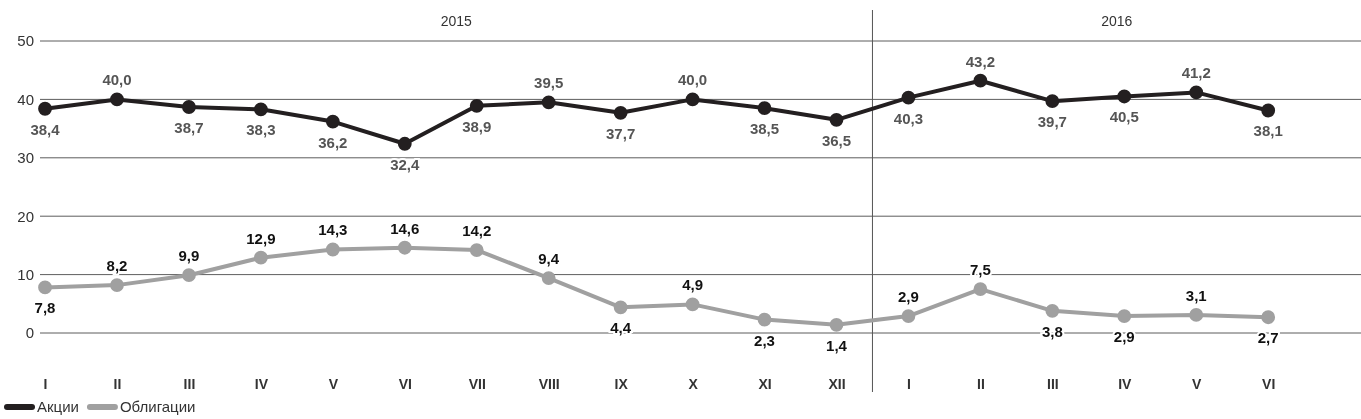 The image size is (1361, 419). Describe the element at coordinates (405, 164) in the screenshot. I see `data-label: 32,4` at that location.